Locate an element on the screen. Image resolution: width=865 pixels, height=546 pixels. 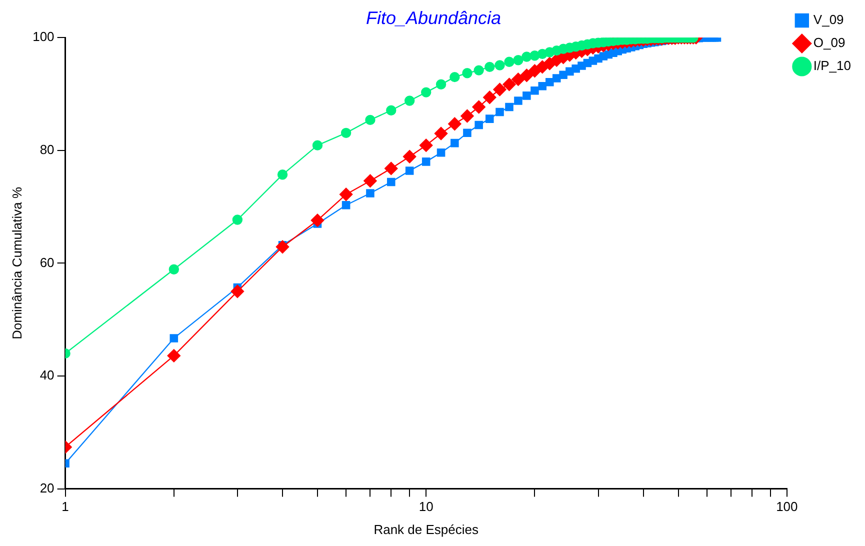
y-tick-label: 100 is located at coordinates (43, 36).